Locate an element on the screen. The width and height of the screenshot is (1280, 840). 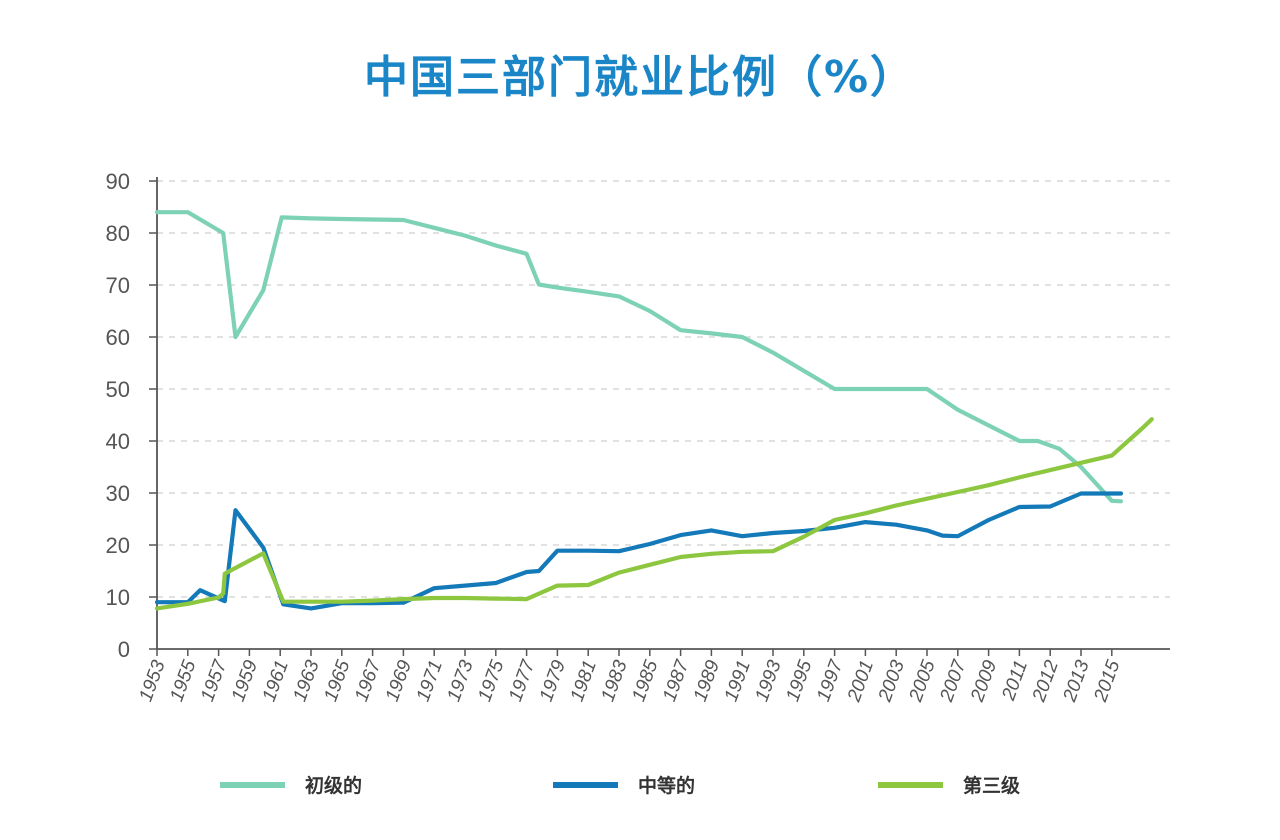
chart-title: 中国三部门就业比例（%） is located at coordinates (640, 77).